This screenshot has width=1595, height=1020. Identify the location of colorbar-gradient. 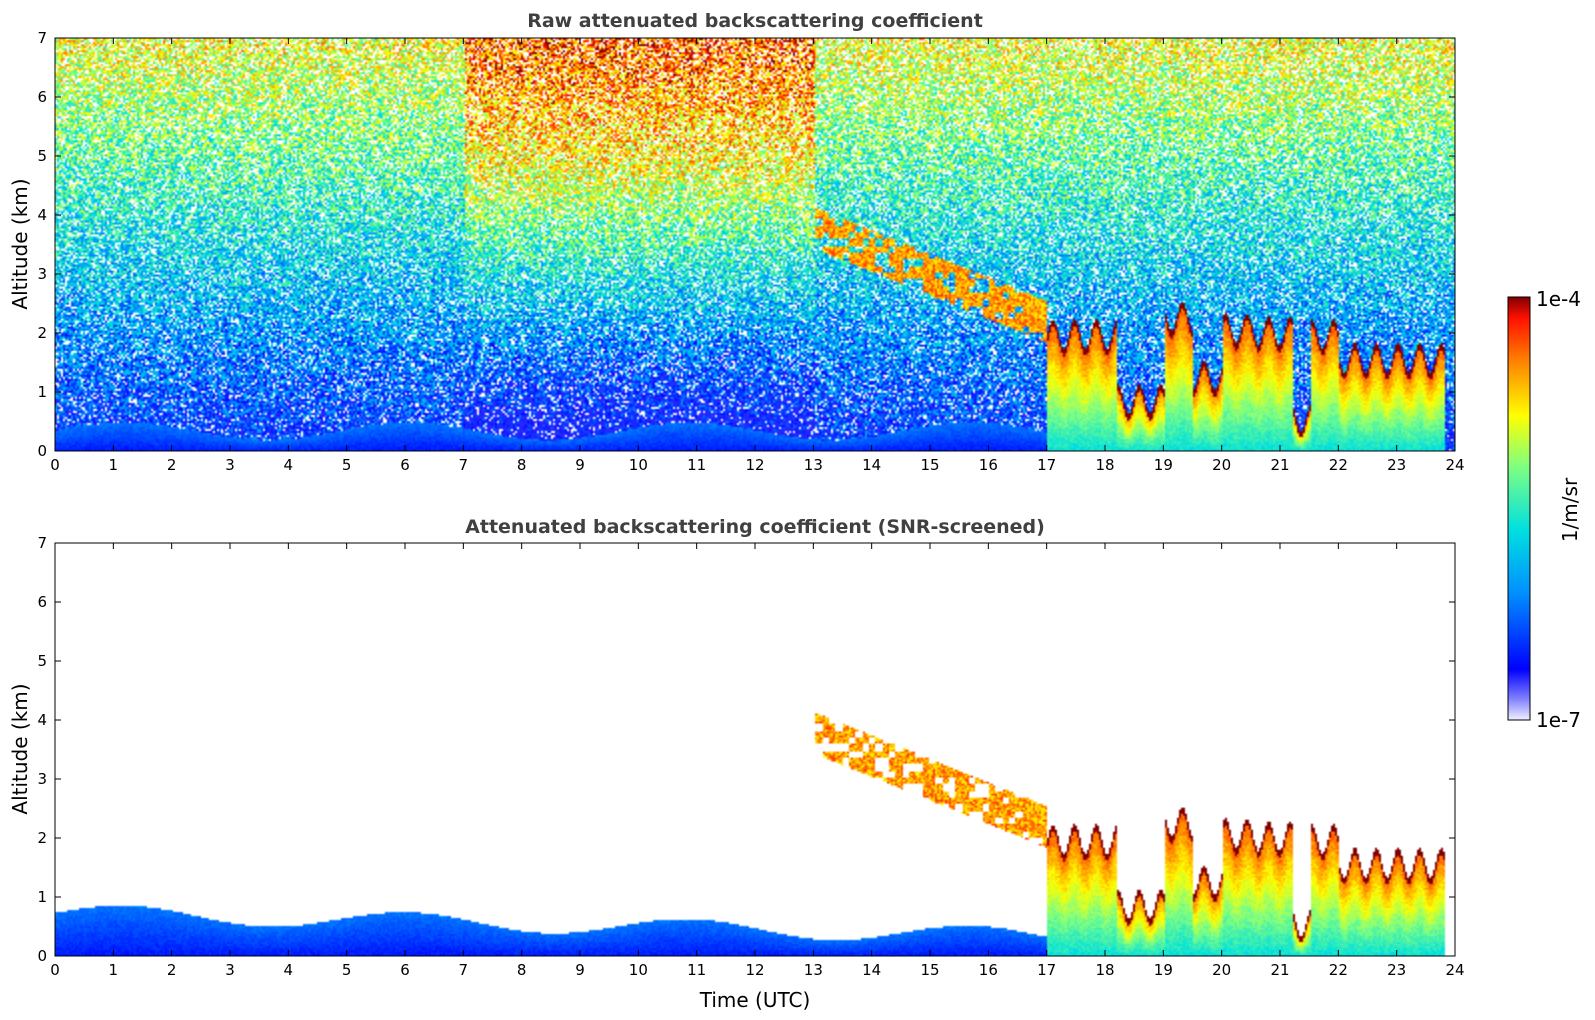
(1519, 508).